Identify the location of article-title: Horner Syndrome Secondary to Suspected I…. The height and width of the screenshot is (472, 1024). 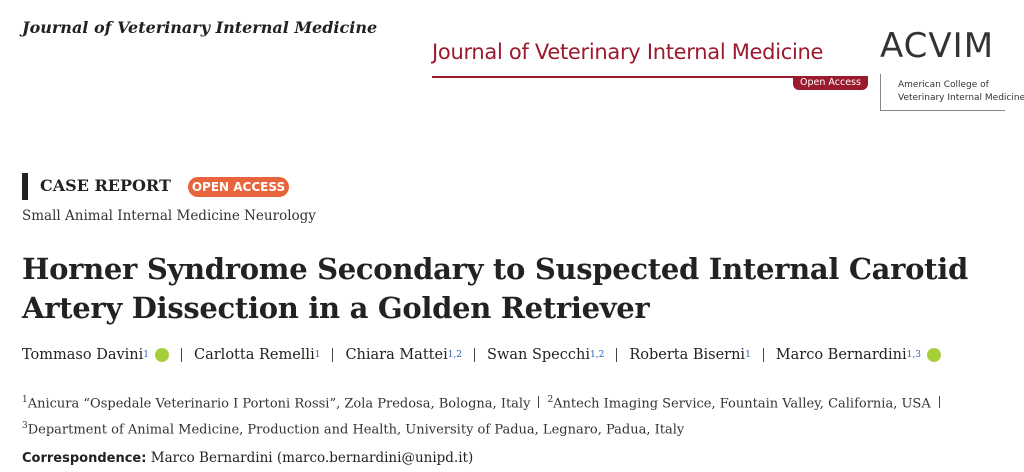
(495, 269).